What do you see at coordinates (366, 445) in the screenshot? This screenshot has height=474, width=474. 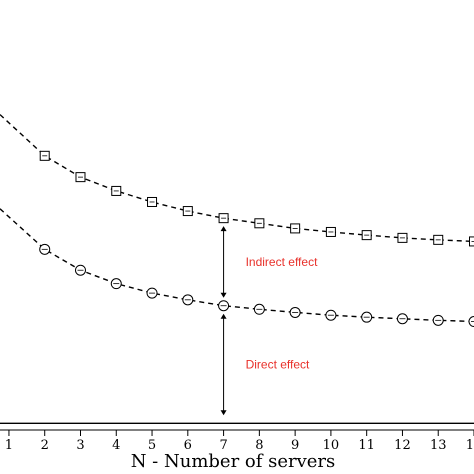 I see `x-tick-label: 11` at bounding box center [366, 445].